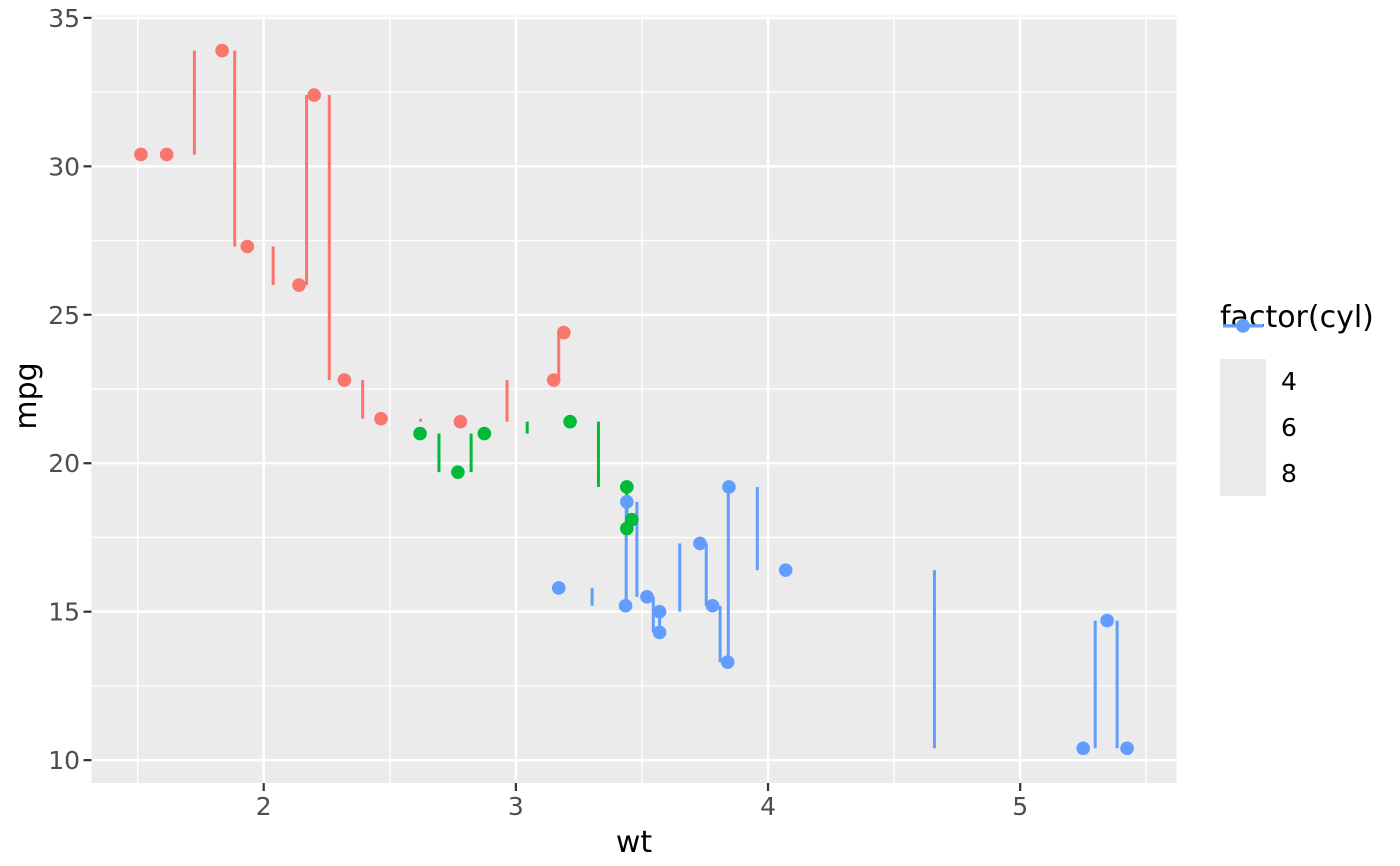 Image resolution: width=1400 pixels, height=866 pixels. Describe the element at coordinates (634, 842) in the screenshot. I see `x-axis-title: wt` at that location.